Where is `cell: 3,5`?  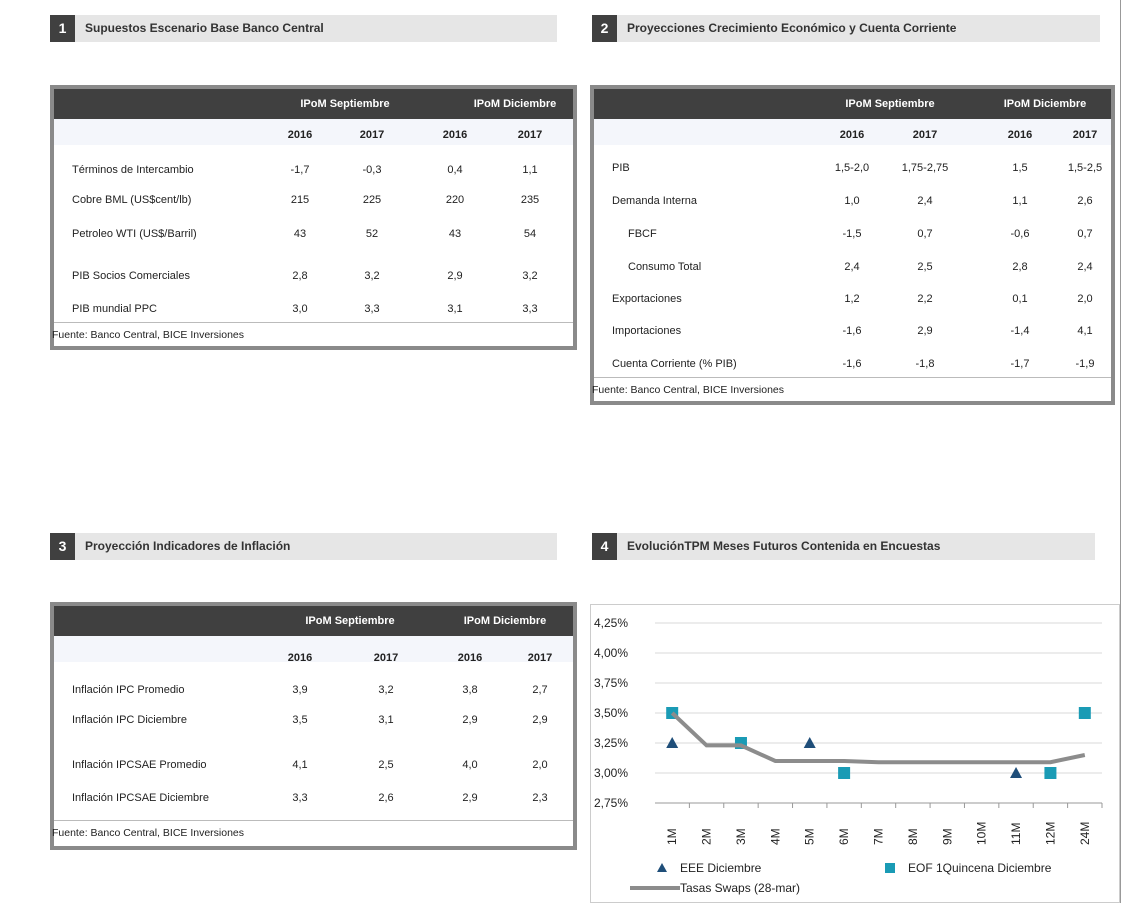
cell: 3,5 is located at coordinates (300, 720).